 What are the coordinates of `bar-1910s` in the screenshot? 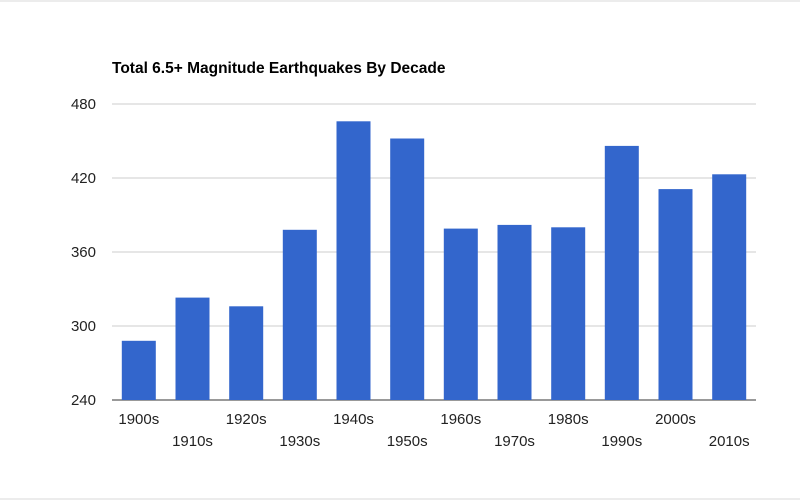 It's located at (192, 348).